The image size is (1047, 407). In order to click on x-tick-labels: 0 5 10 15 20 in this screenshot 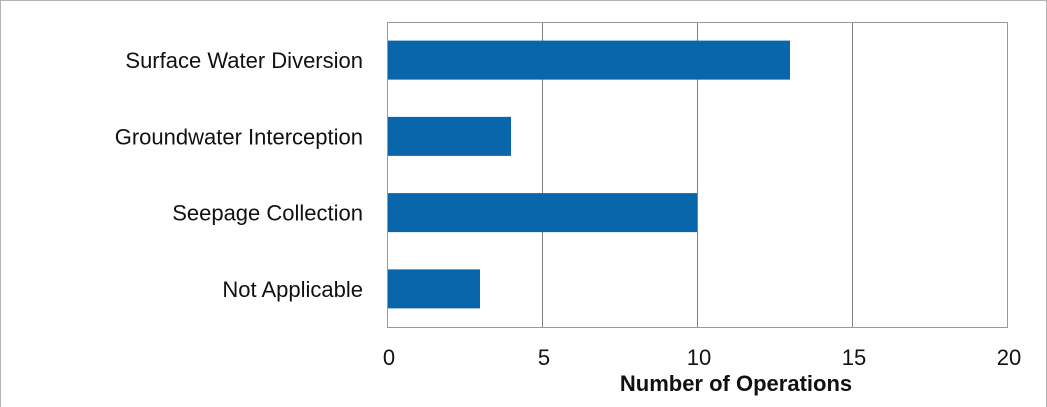, I will do `click(702, 357)`.